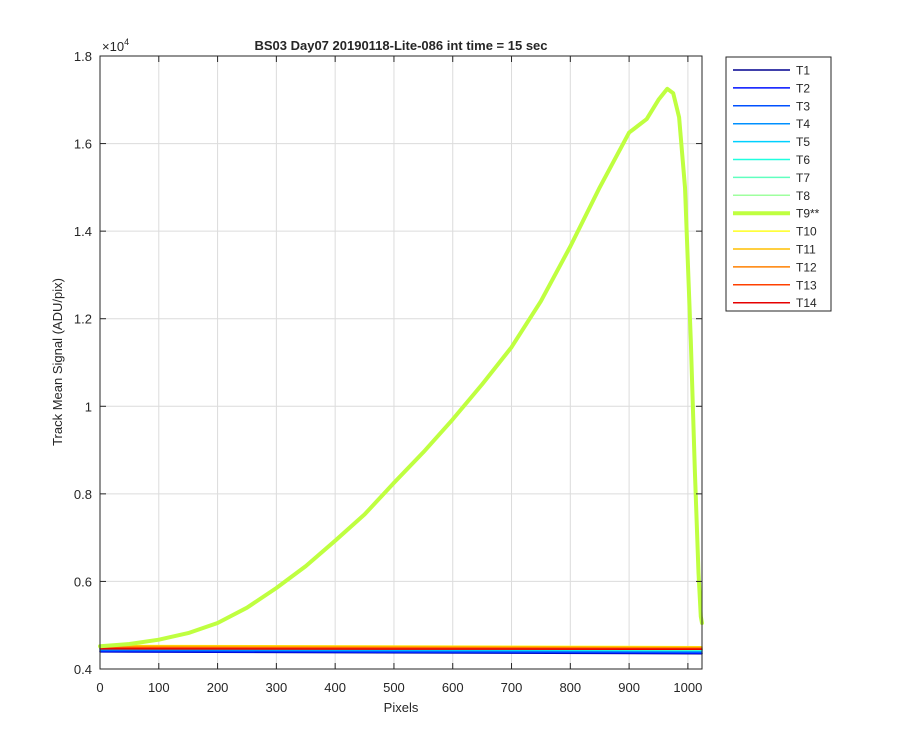 This screenshot has width=900, height=750. Describe the element at coordinates (775, 285) in the screenshot. I see `legend-entry: T13` at that location.